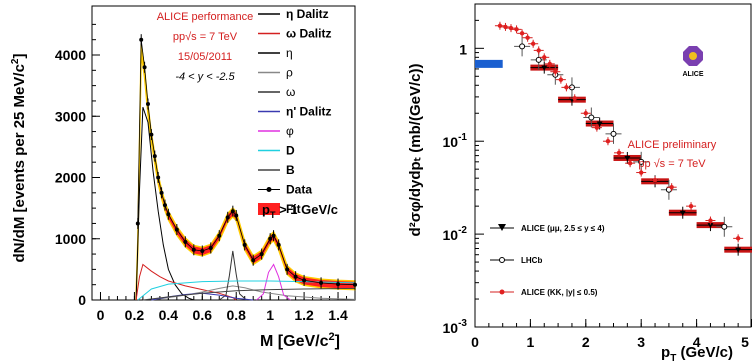 This screenshot has height=364, width=752. I want to click on legend-label-0: η Dalitz, so click(307, 14).